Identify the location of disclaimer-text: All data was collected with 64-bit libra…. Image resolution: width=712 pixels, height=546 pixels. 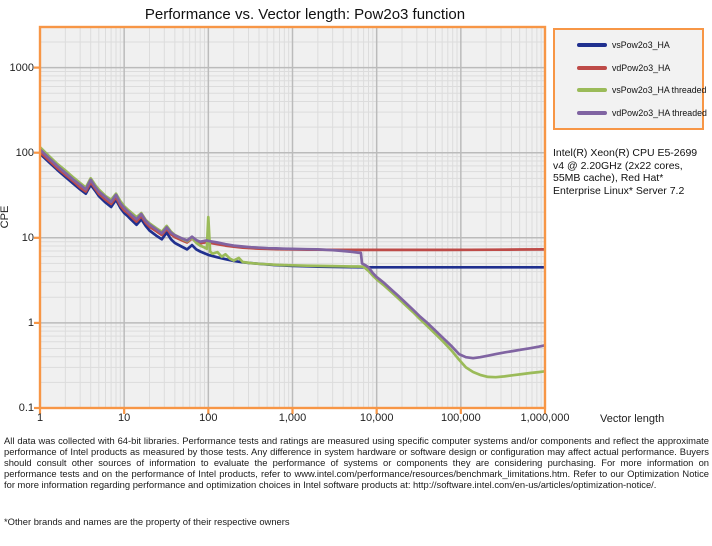
(356, 462).